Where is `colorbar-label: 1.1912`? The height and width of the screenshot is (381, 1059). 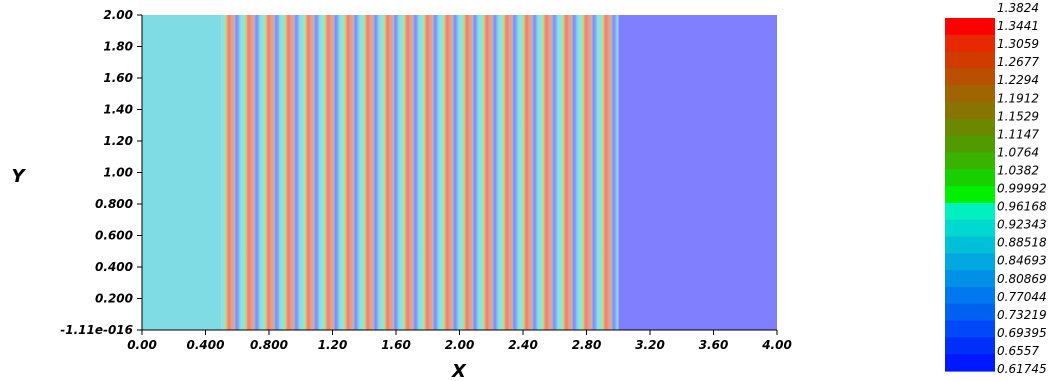 colorbar-label: 1.1912 is located at coordinates (1018, 98).